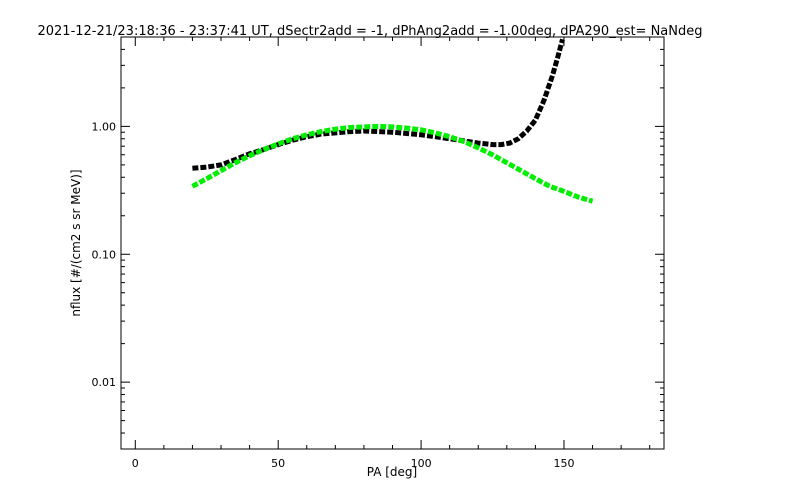 This screenshot has width=800, height=500. I want to click on x-tick-label: 150, so click(563, 463).